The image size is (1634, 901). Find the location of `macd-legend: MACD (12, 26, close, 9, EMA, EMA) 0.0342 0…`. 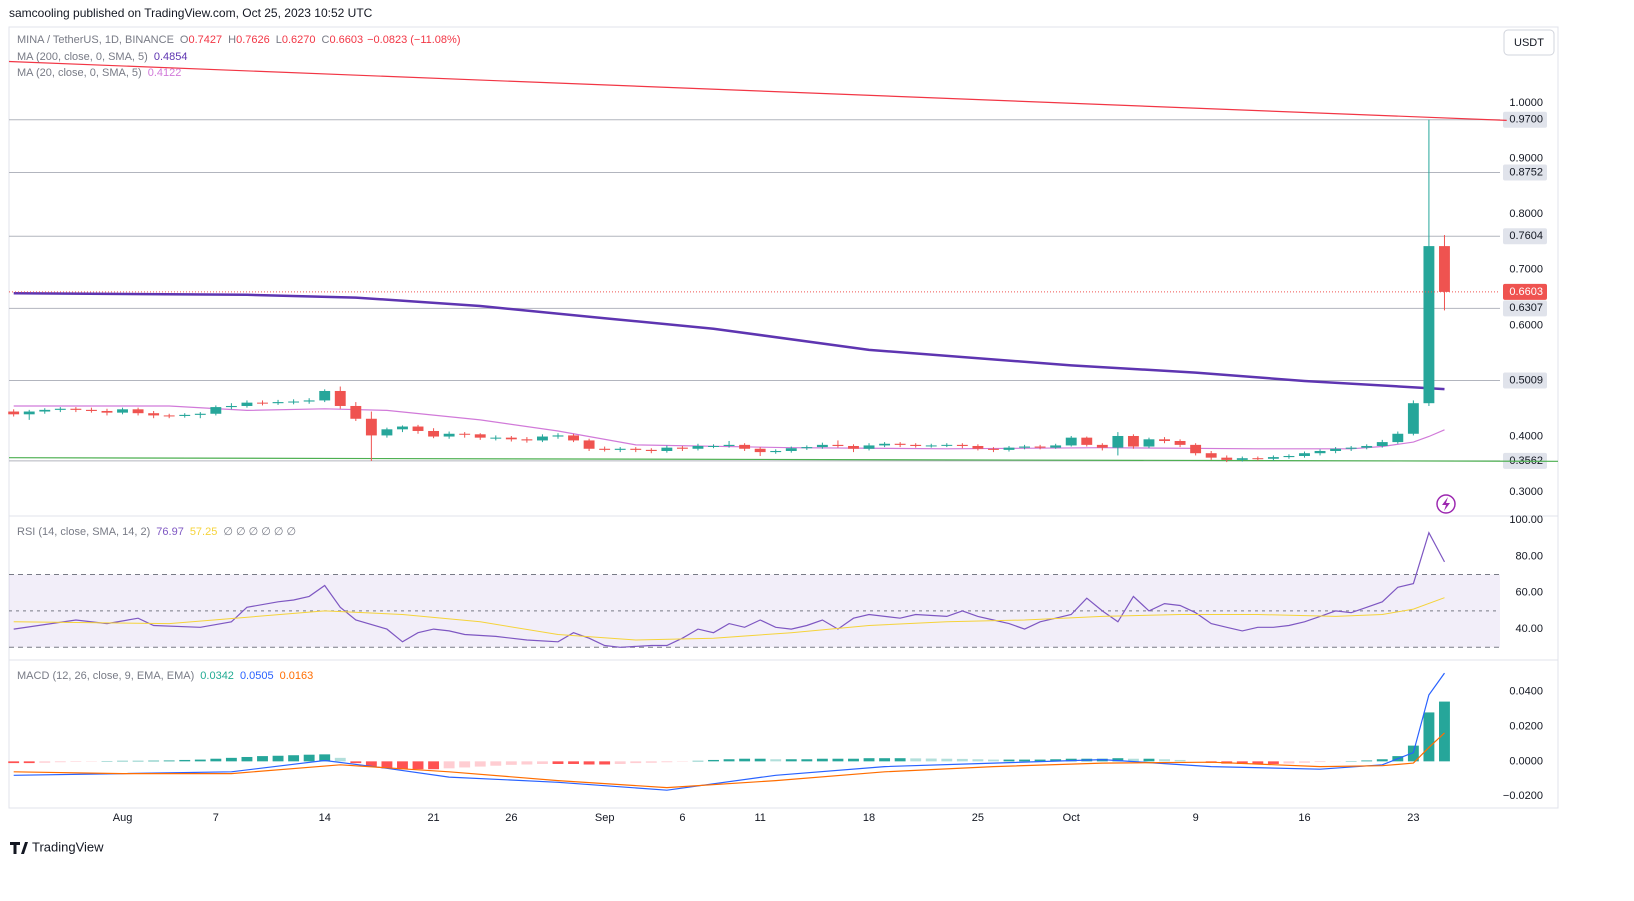

macd-legend: MACD (12, 26, close, 9, EMA, EMA) 0.0342 0… is located at coordinates (165, 676).